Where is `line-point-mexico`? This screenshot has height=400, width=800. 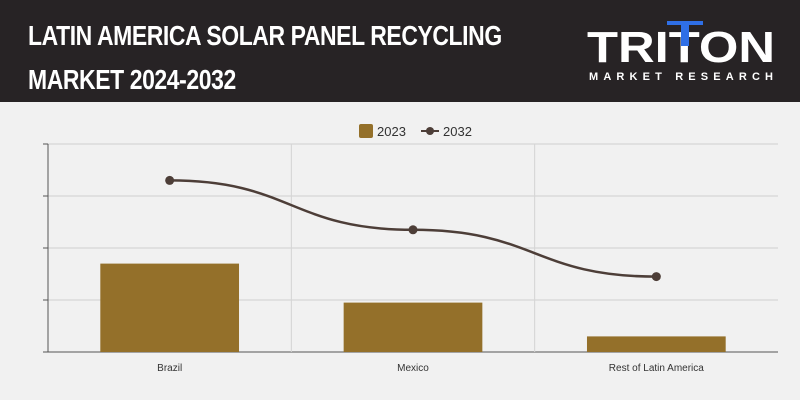
line-point-mexico is located at coordinates (413, 230).